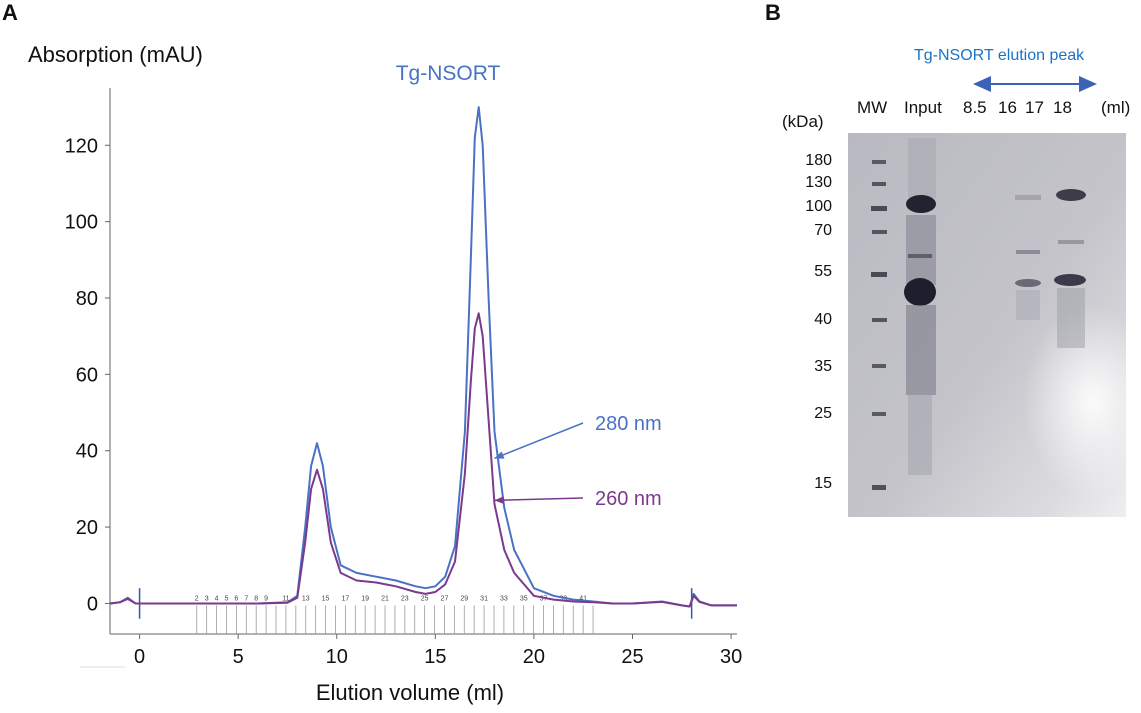 The image size is (1141, 713). What do you see at coordinates (578, 461) in the screenshot?
I see `annotation-layer: 280 nm 260 nm` at bounding box center [578, 461].